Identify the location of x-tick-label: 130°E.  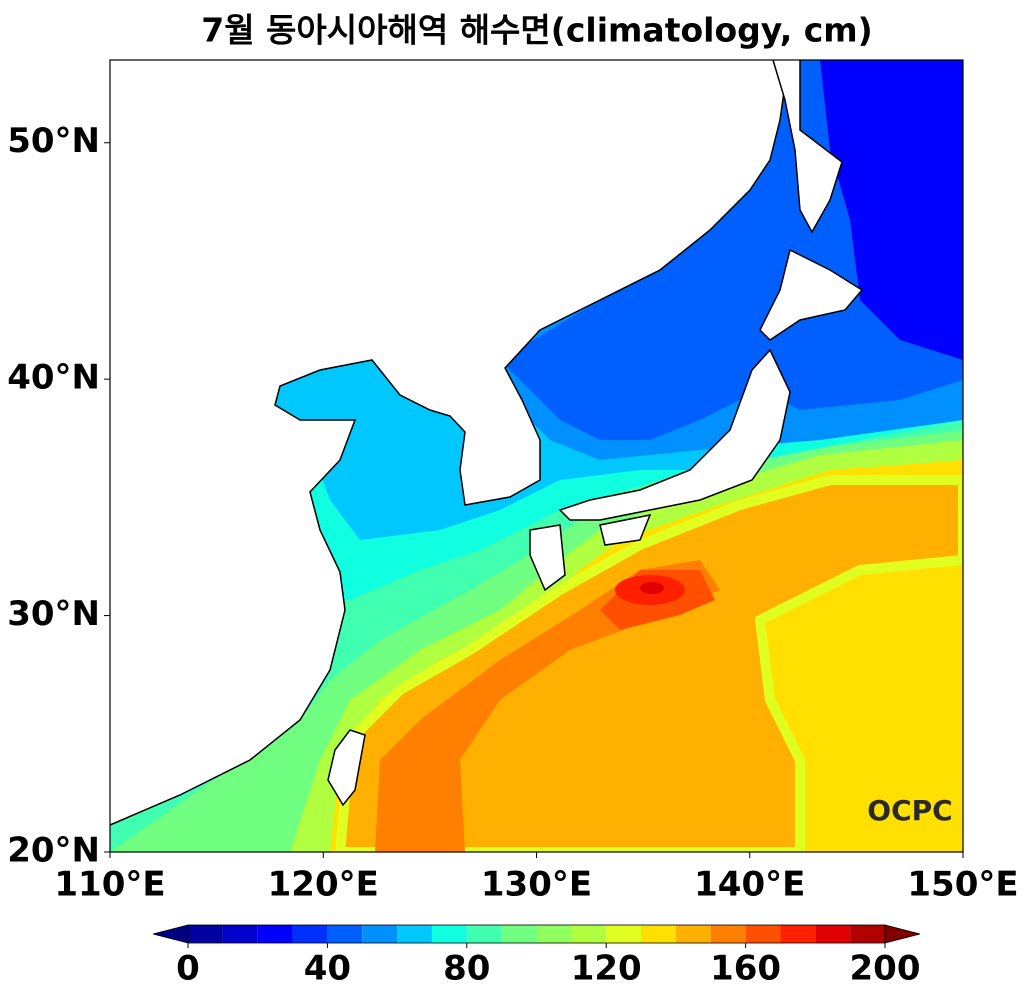
(536, 885).